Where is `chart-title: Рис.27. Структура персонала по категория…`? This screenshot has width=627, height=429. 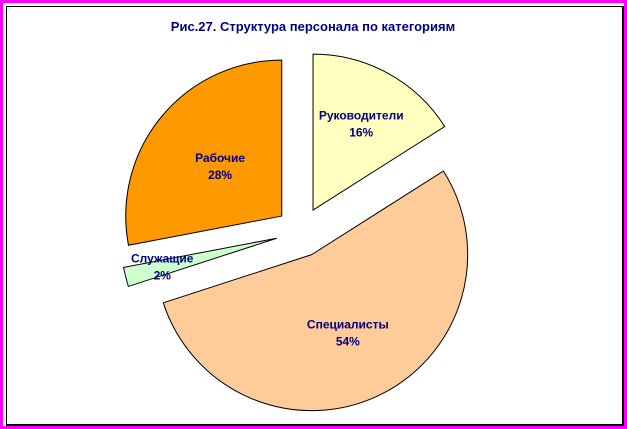 chart-title: Рис.27. Структура персонала по категория… is located at coordinates (313, 26).